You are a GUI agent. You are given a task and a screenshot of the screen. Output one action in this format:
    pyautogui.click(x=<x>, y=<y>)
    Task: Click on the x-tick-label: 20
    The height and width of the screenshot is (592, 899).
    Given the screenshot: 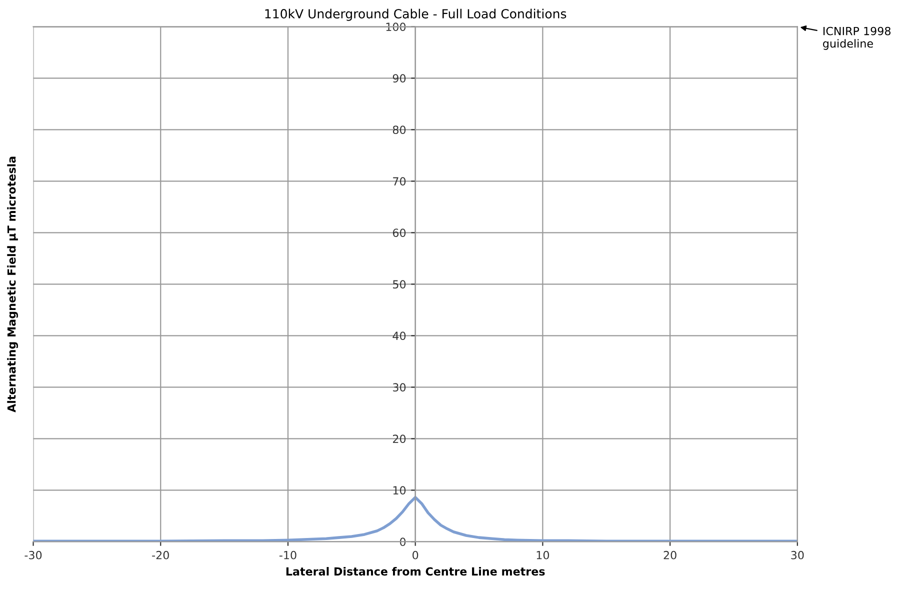 What is the action you would take?
    pyautogui.click(x=670, y=555)
    